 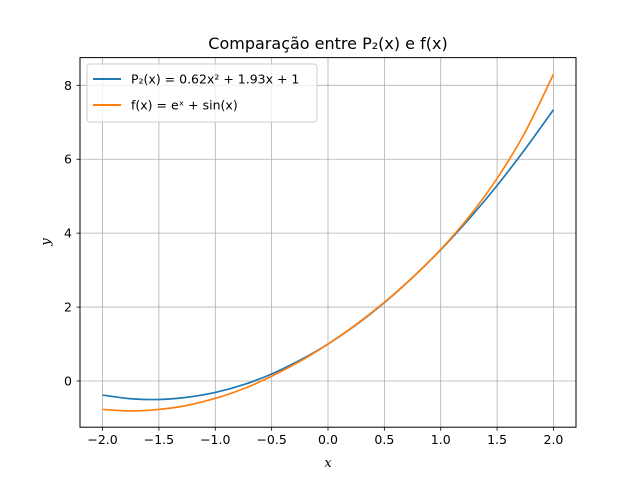 I want to click on y-tick-label: 0, so click(x=68, y=381).